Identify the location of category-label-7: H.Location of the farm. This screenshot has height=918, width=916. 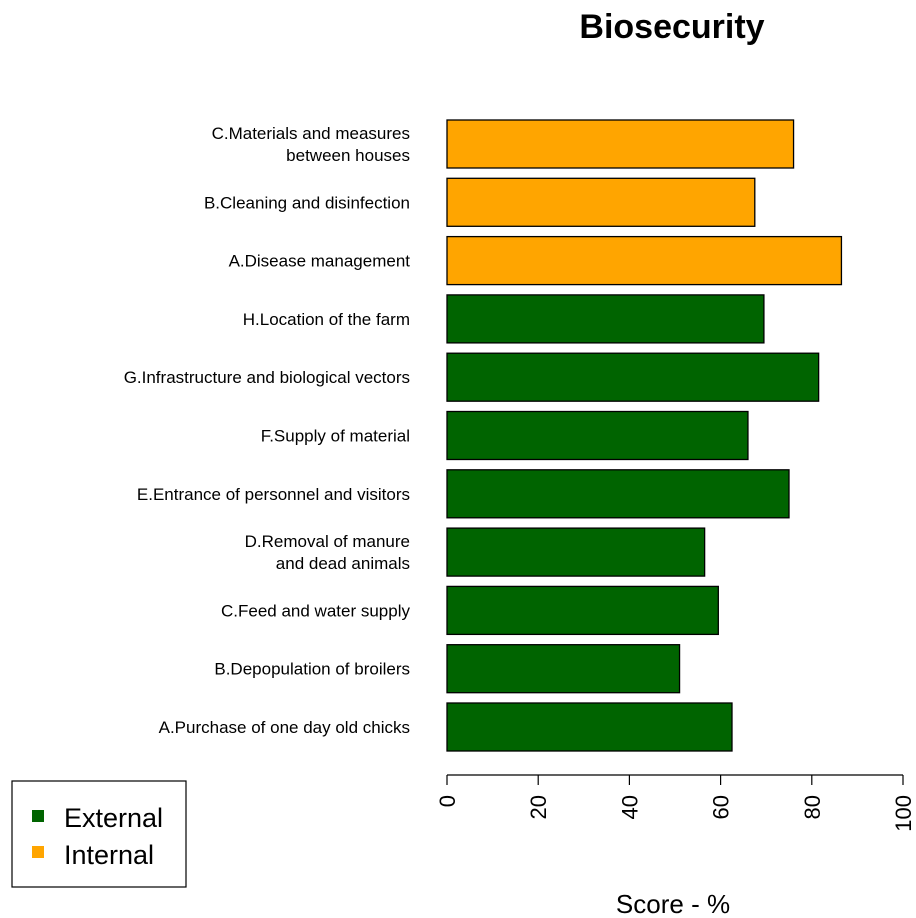
(326, 319).